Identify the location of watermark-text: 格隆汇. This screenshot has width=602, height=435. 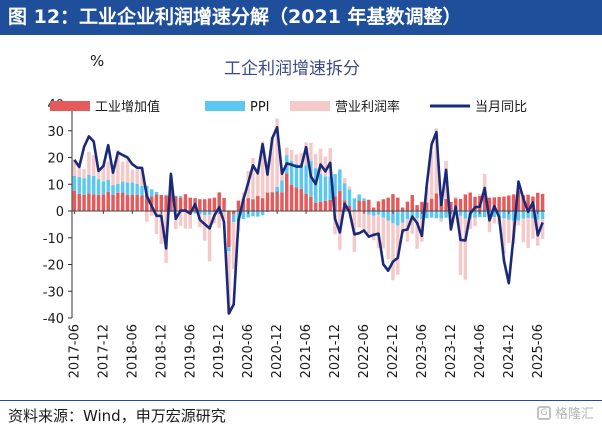
(574, 414).